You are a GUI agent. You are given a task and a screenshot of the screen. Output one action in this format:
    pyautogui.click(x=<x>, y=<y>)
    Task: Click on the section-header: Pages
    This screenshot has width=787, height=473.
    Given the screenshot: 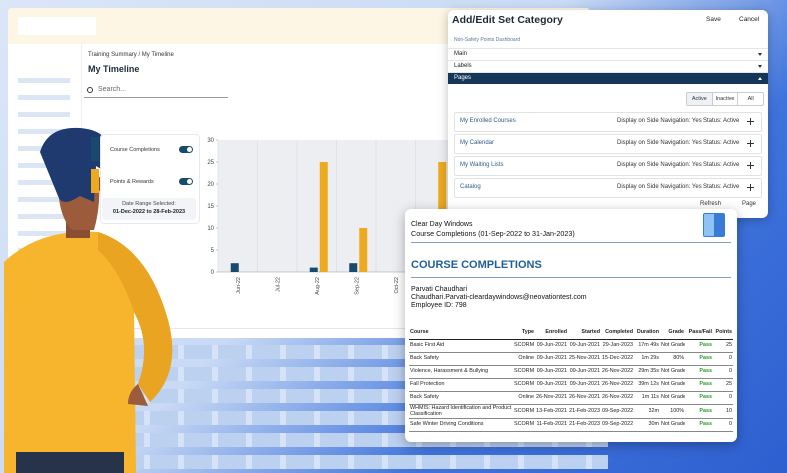 What is the action you would take?
    pyautogui.click(x=608, y=78)
    